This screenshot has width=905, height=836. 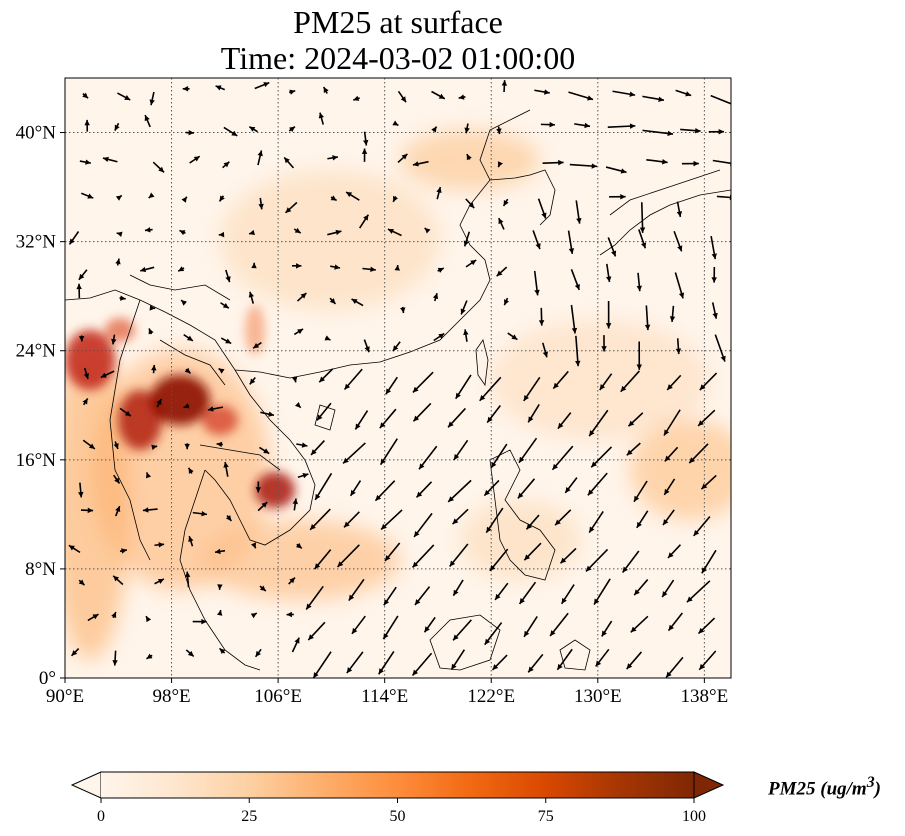 I want to click on y-tick-label: 0°, so click(x=47, y=678).